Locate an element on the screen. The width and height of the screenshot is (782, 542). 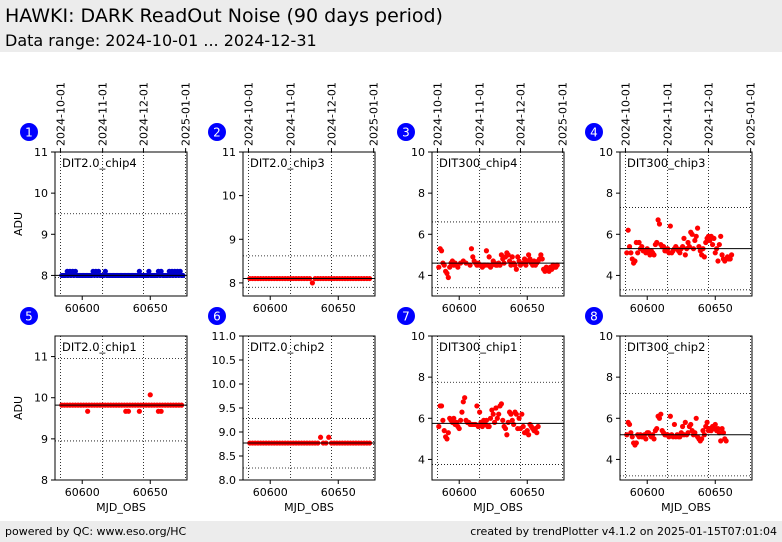
panel-number-label: 6 is located at coordinates (217, 317).